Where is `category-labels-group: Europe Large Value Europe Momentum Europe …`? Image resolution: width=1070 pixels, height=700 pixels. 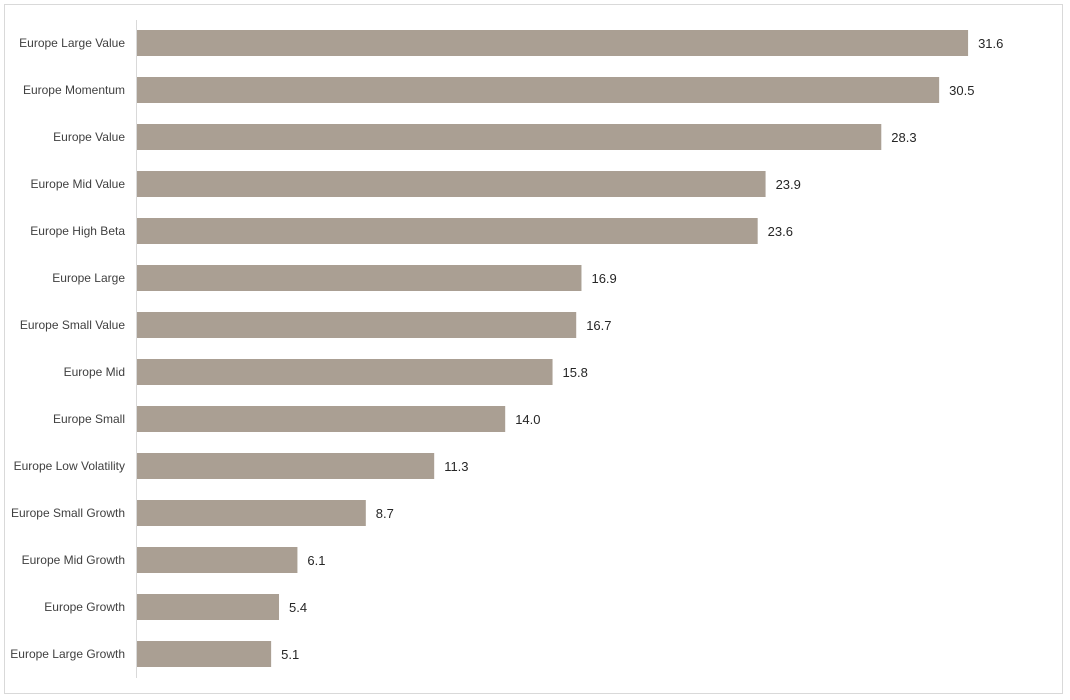 category-labels-group: Europe Large Value Europe Momentum Europe … is located at coordinates (67, 348).